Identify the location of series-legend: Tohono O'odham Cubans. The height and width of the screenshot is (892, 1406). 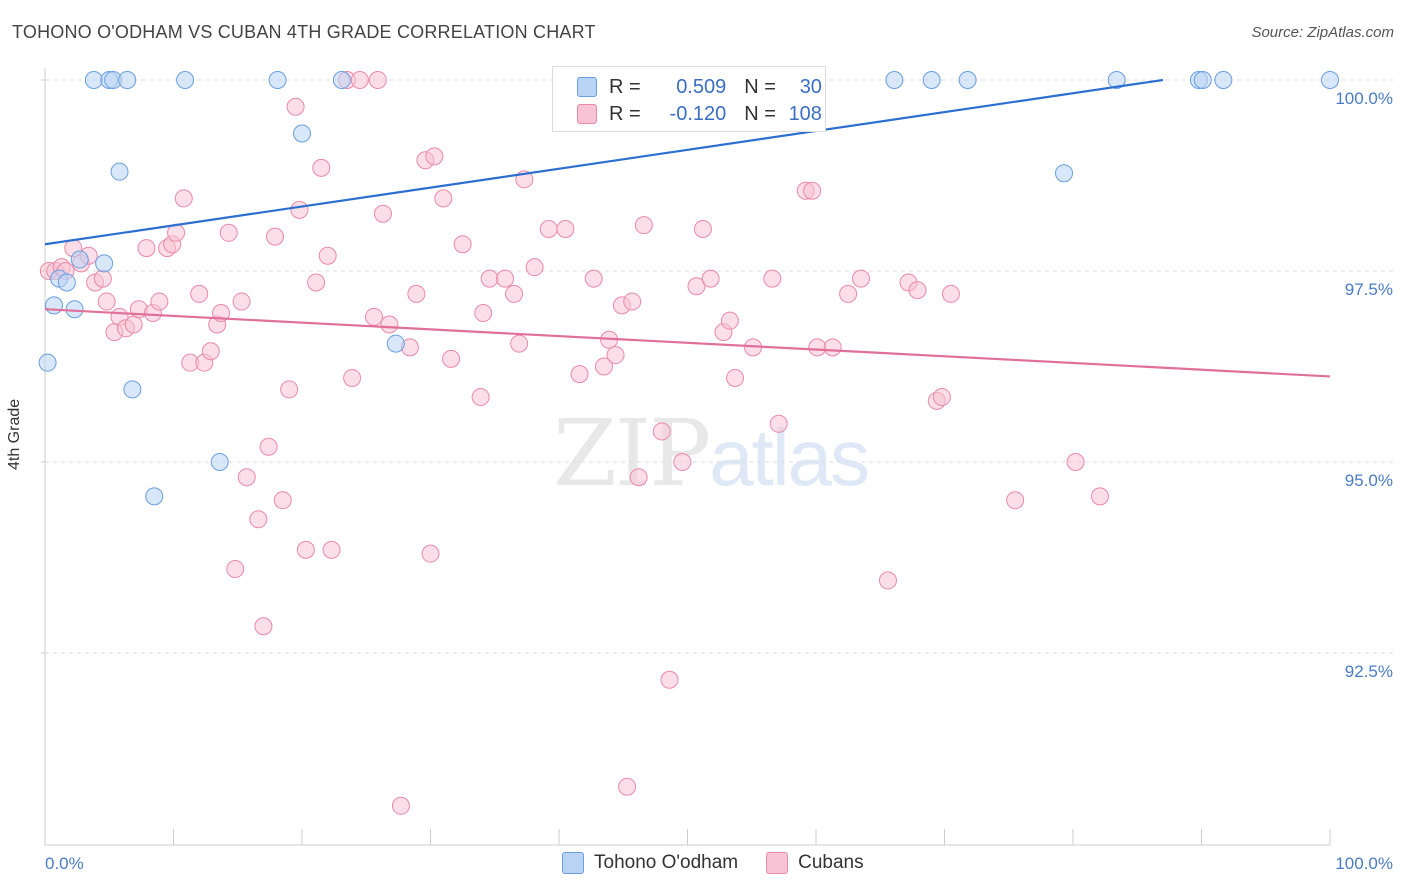
(727, 863).